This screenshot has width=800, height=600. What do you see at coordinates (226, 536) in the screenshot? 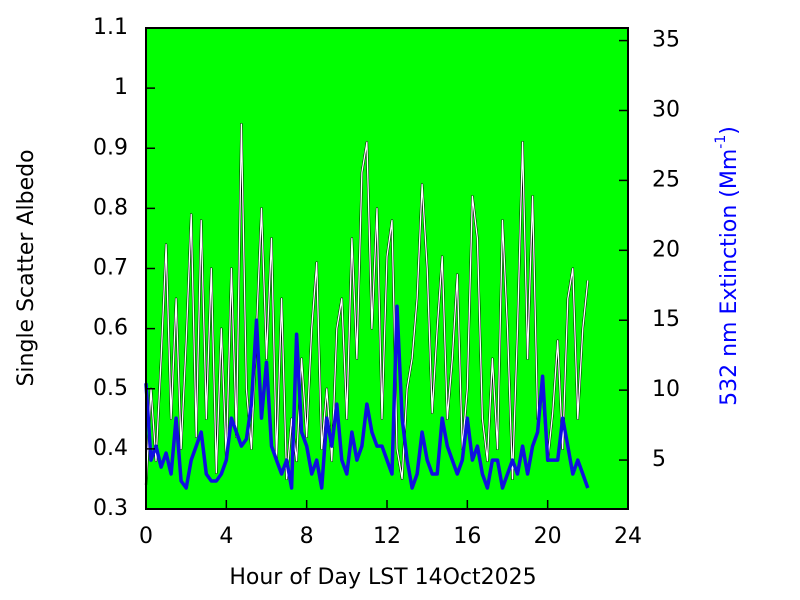
I see `x-tick-label: 4` at bounding box center [226, 536].